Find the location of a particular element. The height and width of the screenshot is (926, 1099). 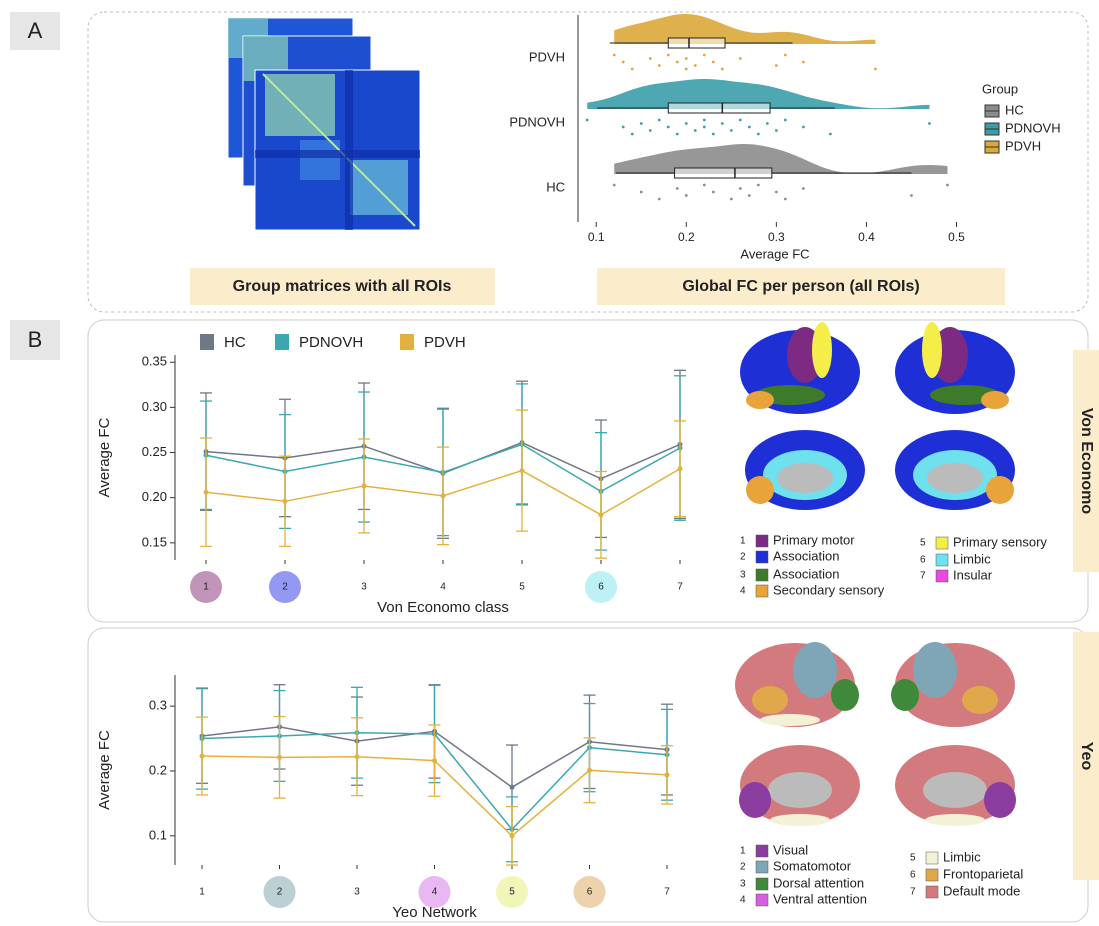

legend-number: 1 is located at coordinates (743, 541).